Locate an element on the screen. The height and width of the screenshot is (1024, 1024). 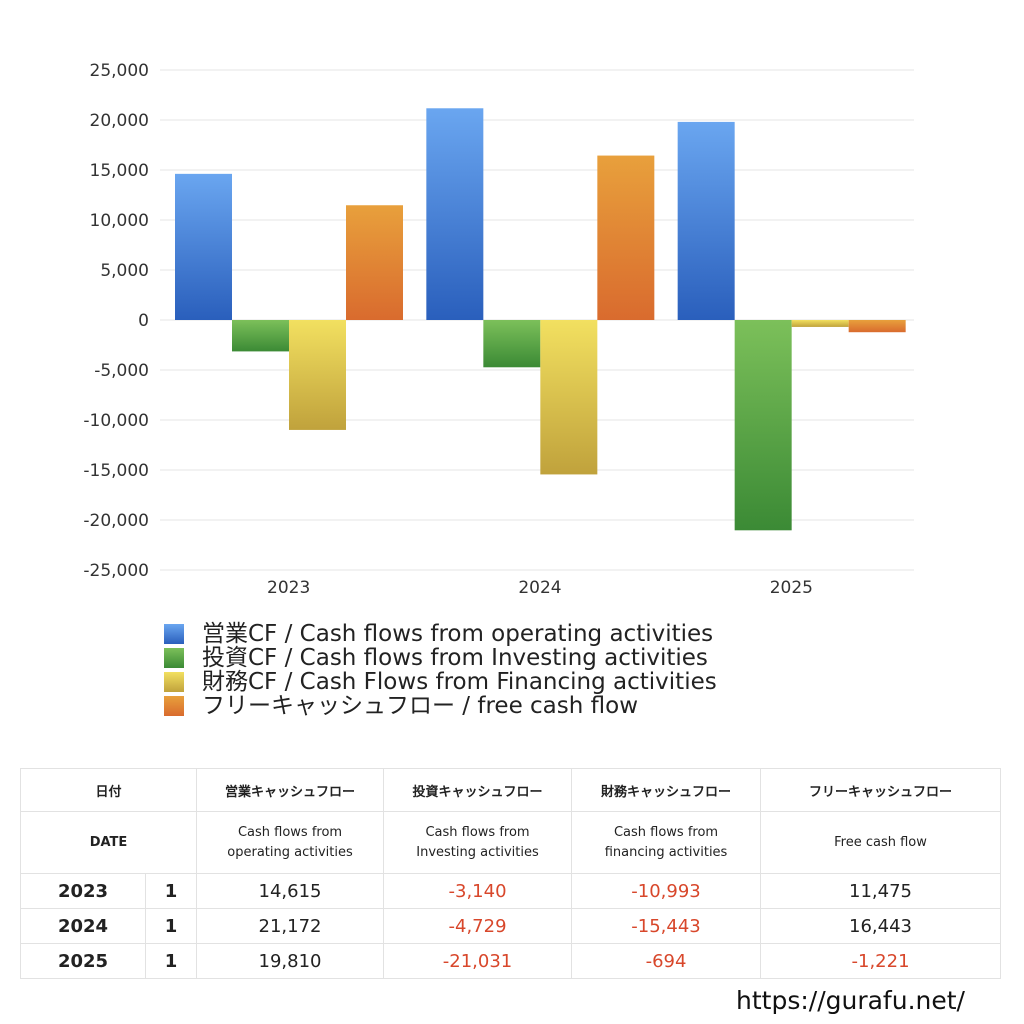
header-date-jp: 日付 is located at coordinates (108, 790).